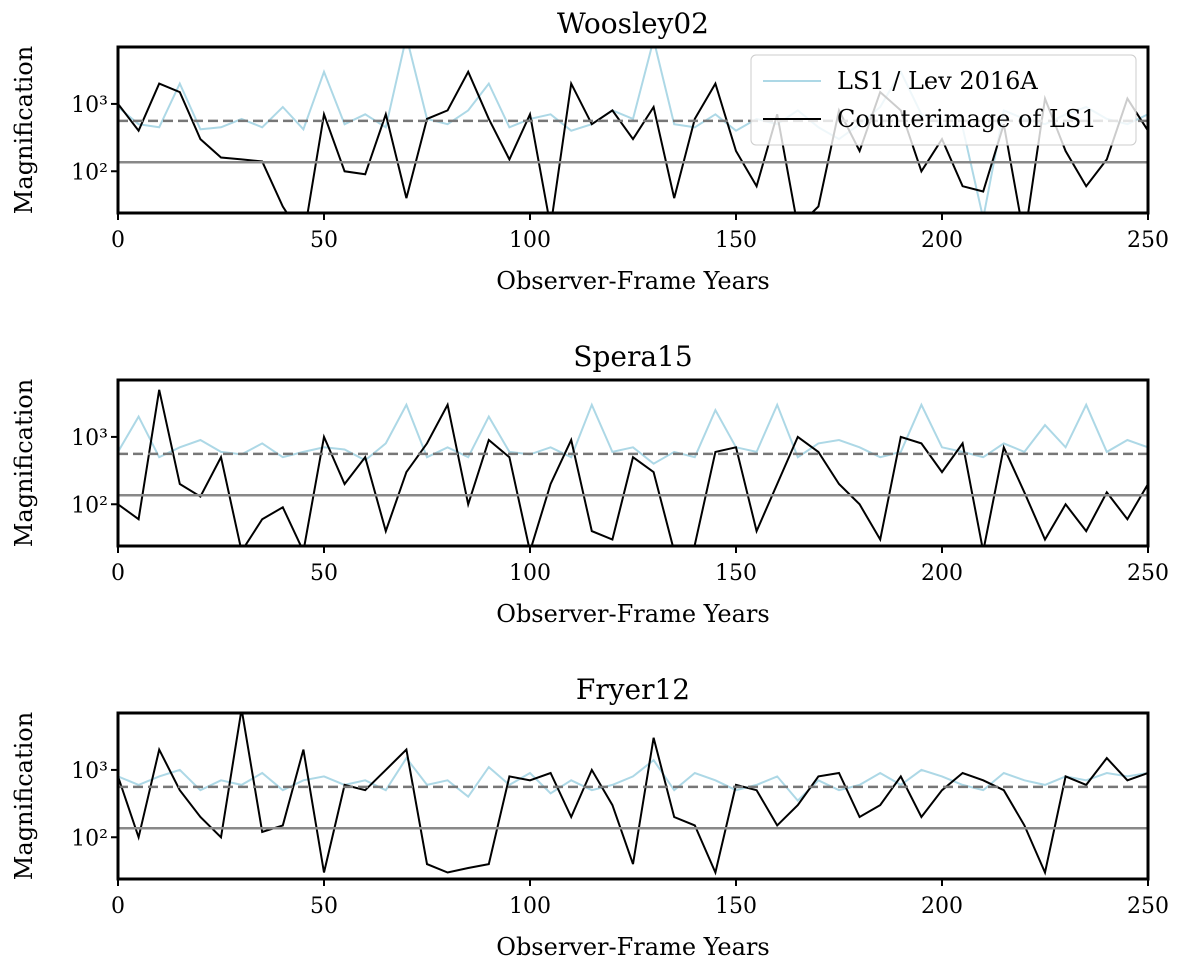  Describe the element at coordinates (937, 81) in the screenshot. I see `legend-label: LS1 / Lev 2016A` at that location.